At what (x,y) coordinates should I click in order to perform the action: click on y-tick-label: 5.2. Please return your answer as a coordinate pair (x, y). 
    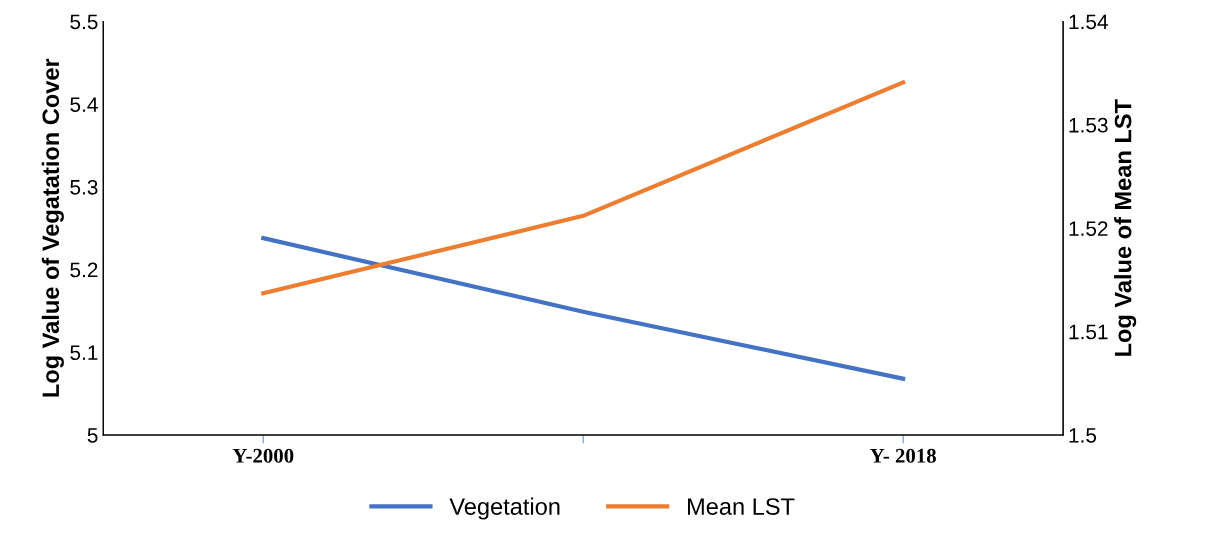
    Looking at the image, I should click on (84, 270).